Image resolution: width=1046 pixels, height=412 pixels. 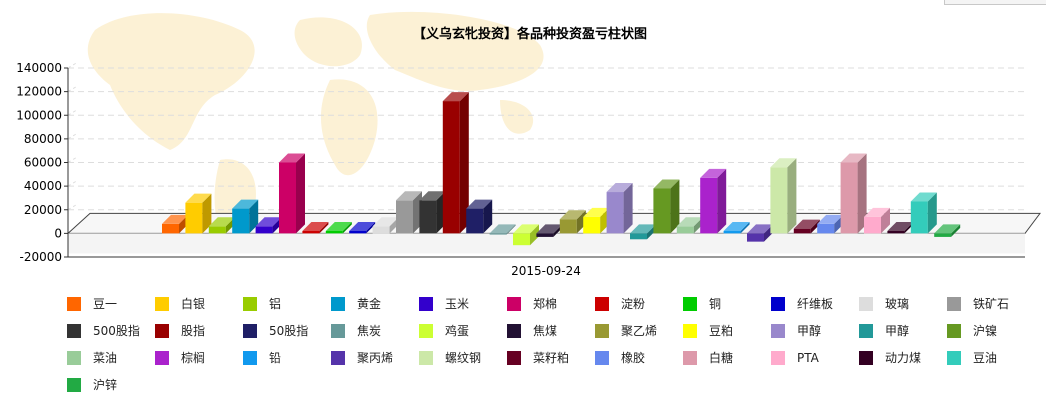 What do you see at coordinates (43, 139) in the screenshot?
I see `y-tick-label: 80000` at bounding box center [43, 139].